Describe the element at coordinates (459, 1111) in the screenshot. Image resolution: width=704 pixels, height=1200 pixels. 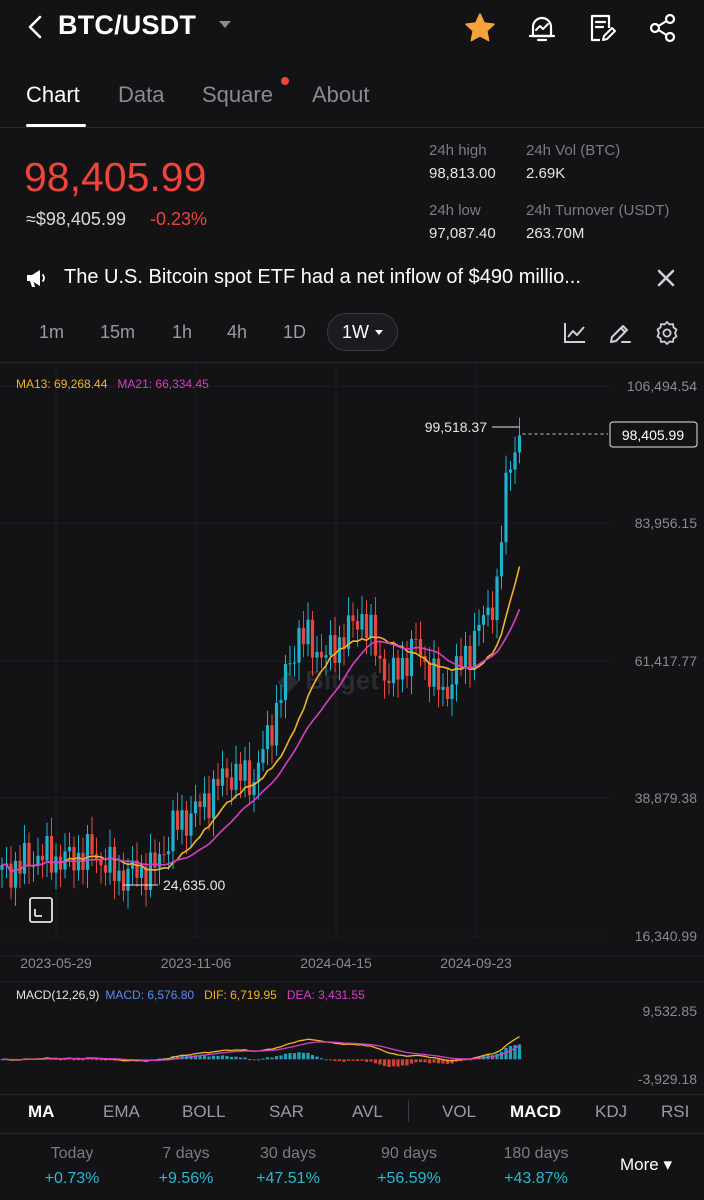
I see `indicator-vol: VOL` at that location.